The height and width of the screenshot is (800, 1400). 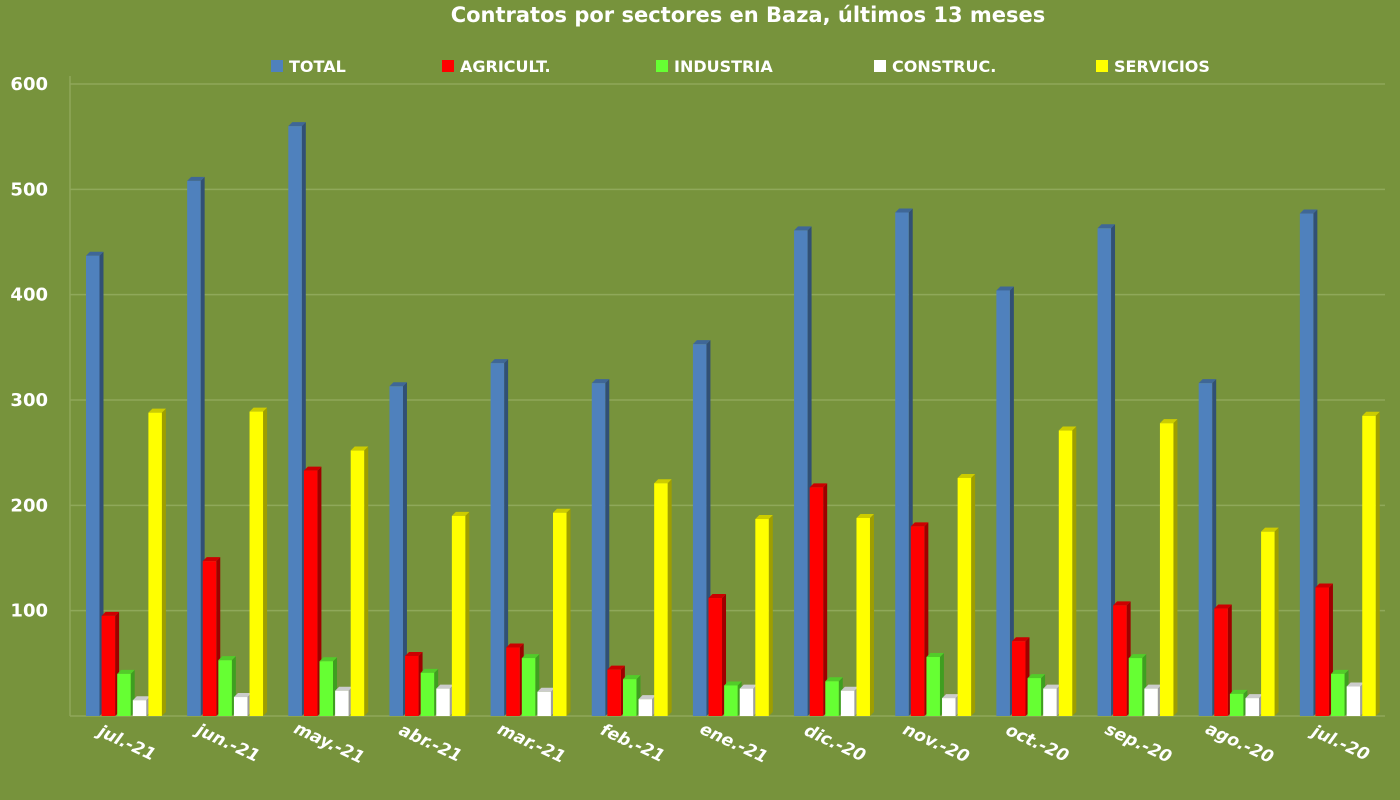 What do you see at coordinates (1355, 699) in the screenshot?
I see `bar-construc-jul.-20` at bounding box center [1355, 699].